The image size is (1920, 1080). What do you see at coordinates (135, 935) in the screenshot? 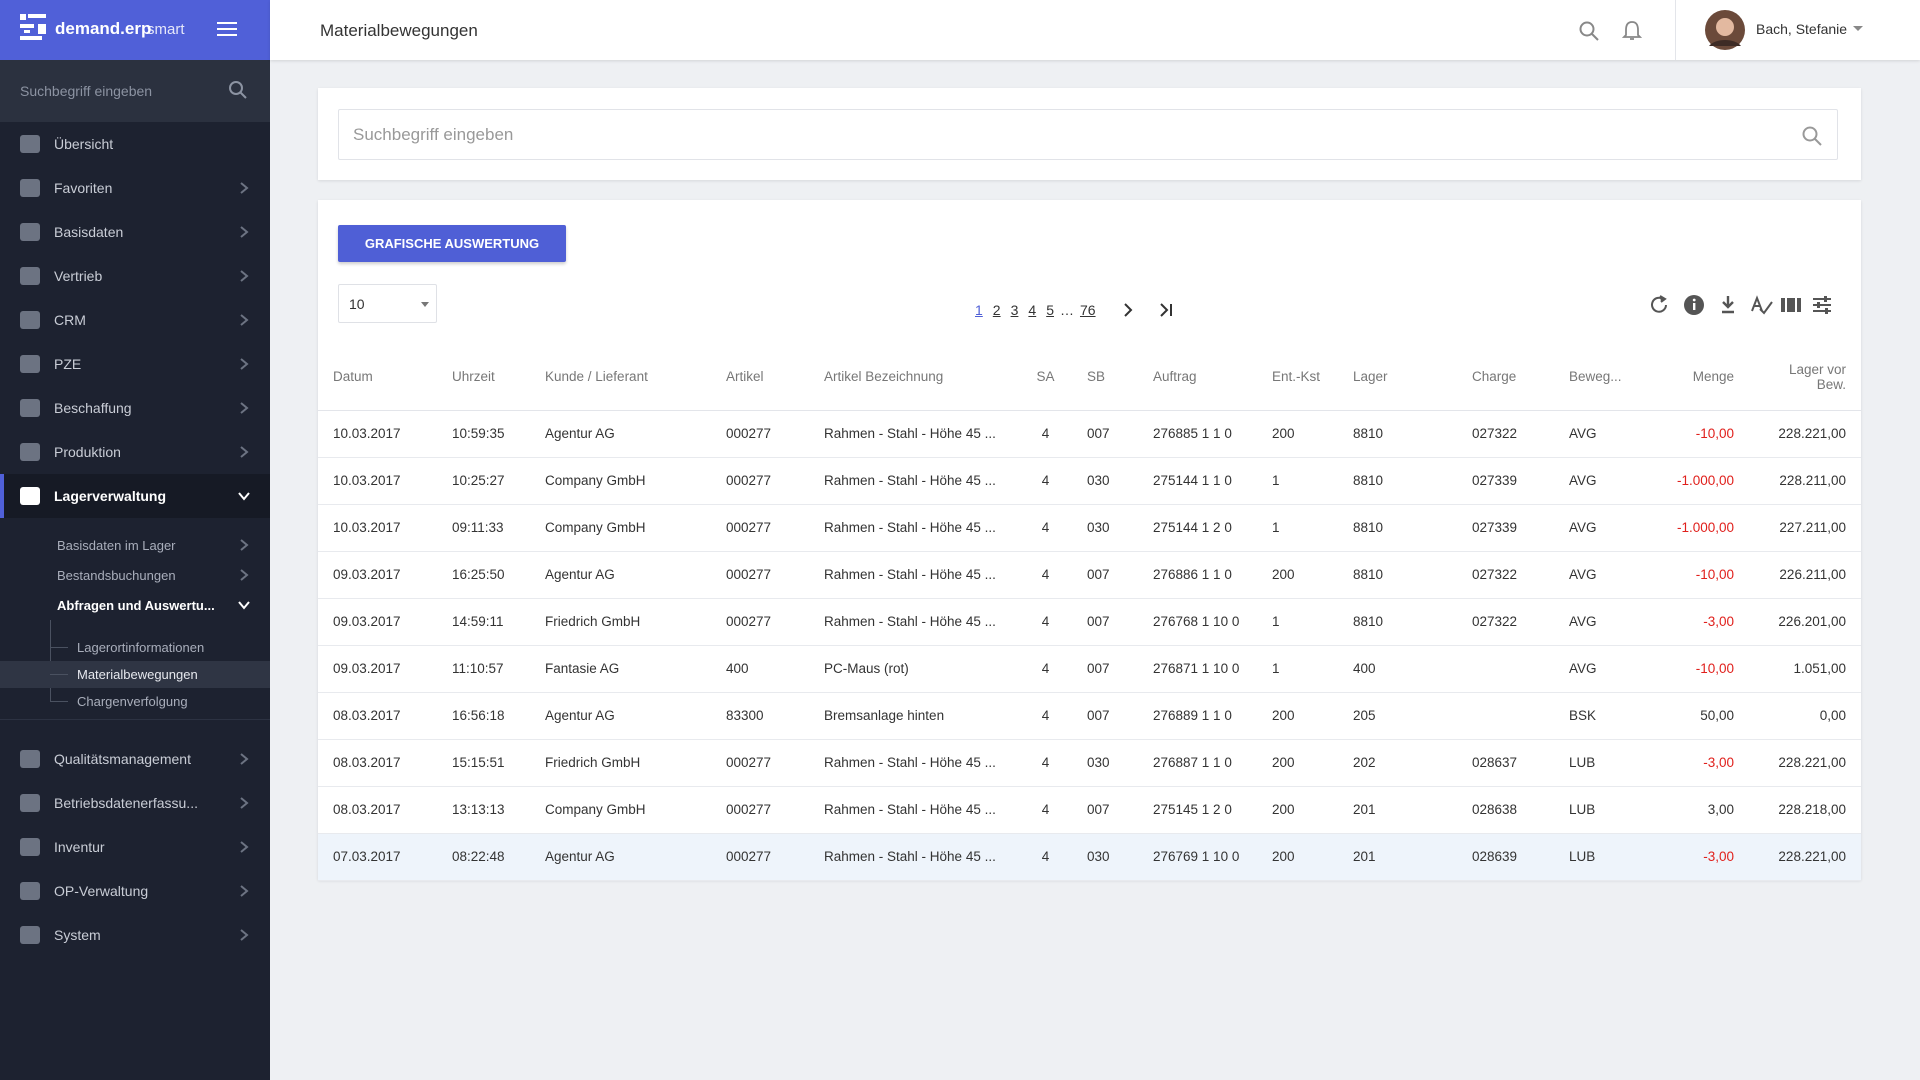
I see `nav-item: System` at bounding box center [135, 935].